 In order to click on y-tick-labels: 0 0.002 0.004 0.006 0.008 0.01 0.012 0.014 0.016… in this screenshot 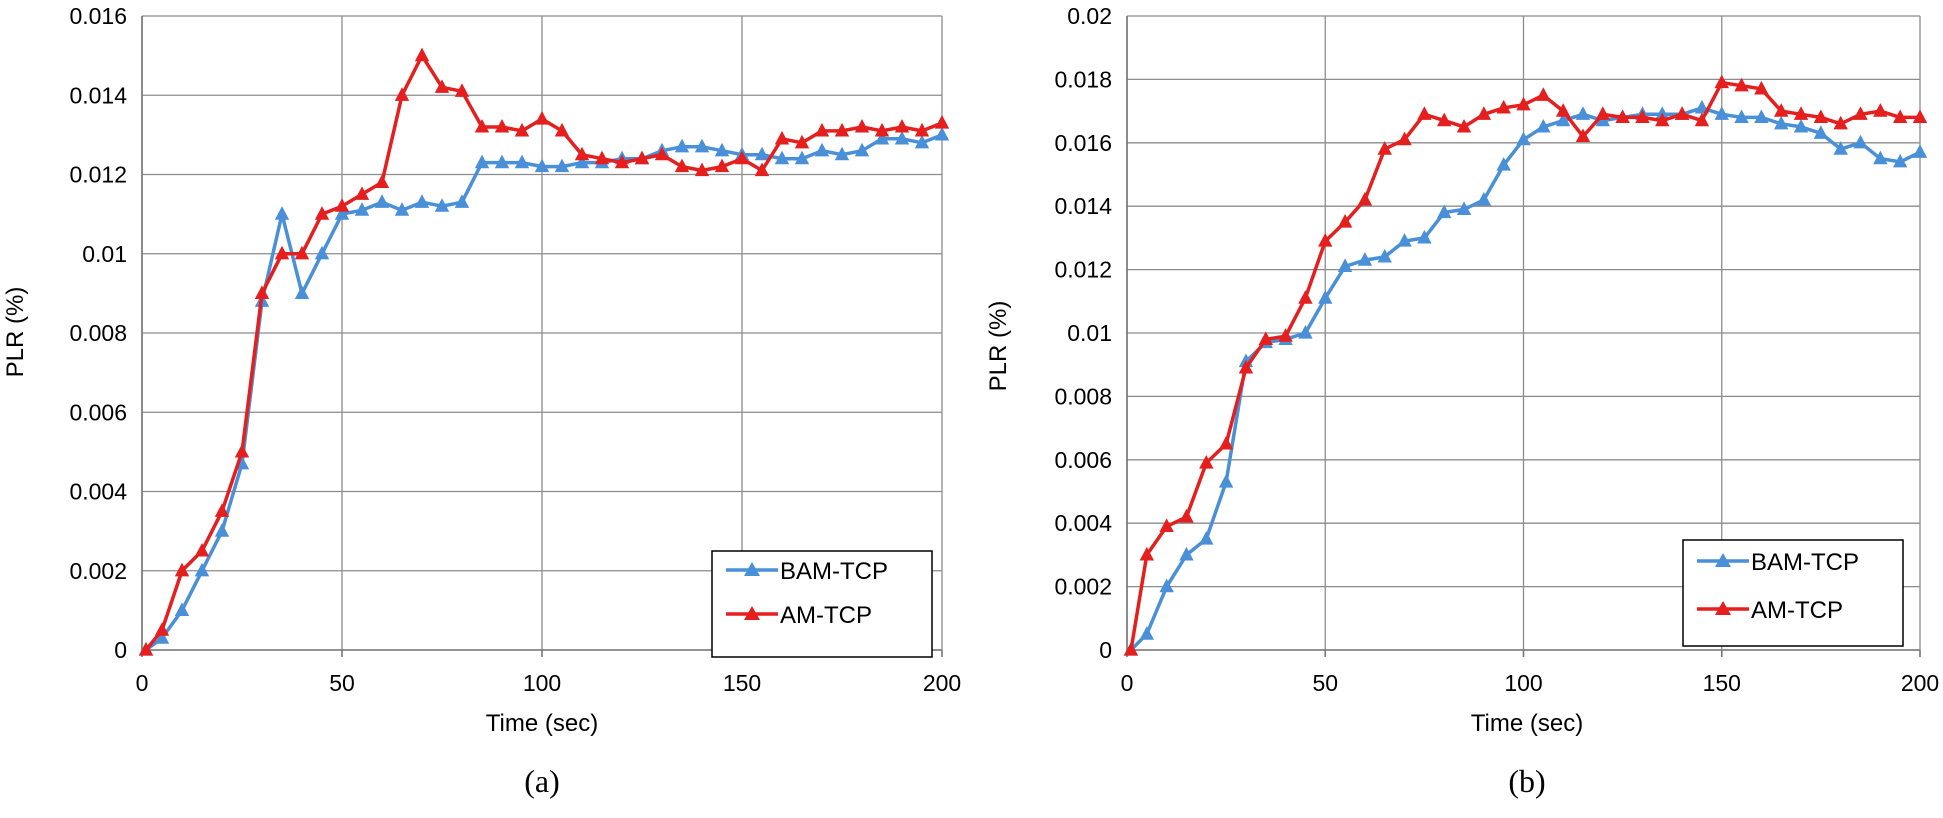, I will do `click(1083, 333)`.